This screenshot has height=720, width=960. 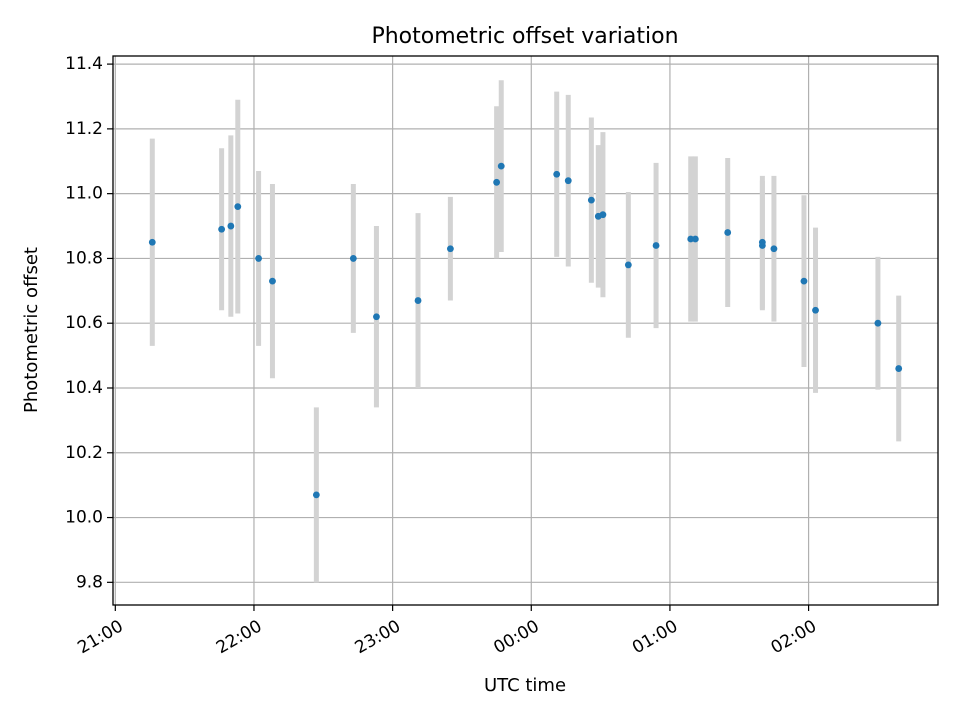 I want to click on y-tick-label: 11.0, so click(x=84, y=194).